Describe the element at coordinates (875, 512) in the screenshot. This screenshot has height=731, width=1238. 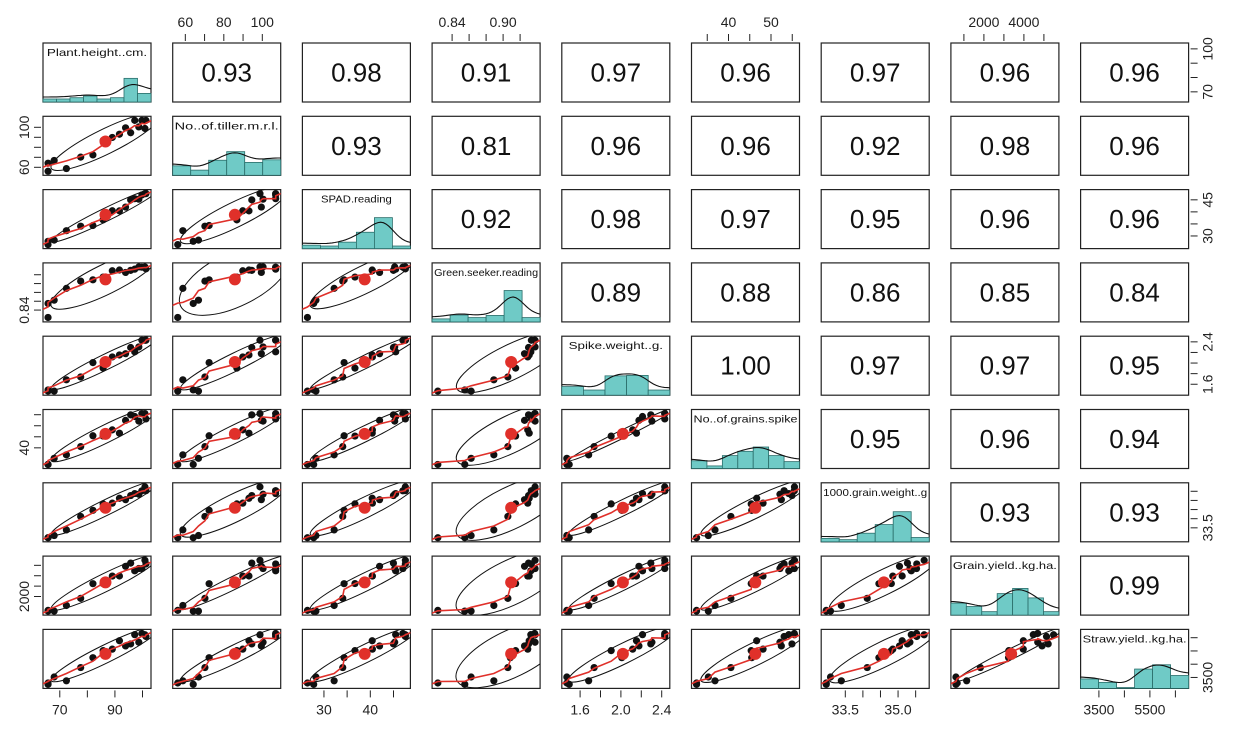
I see `panel-6-6: 1000.grain.weight..g` at that location.